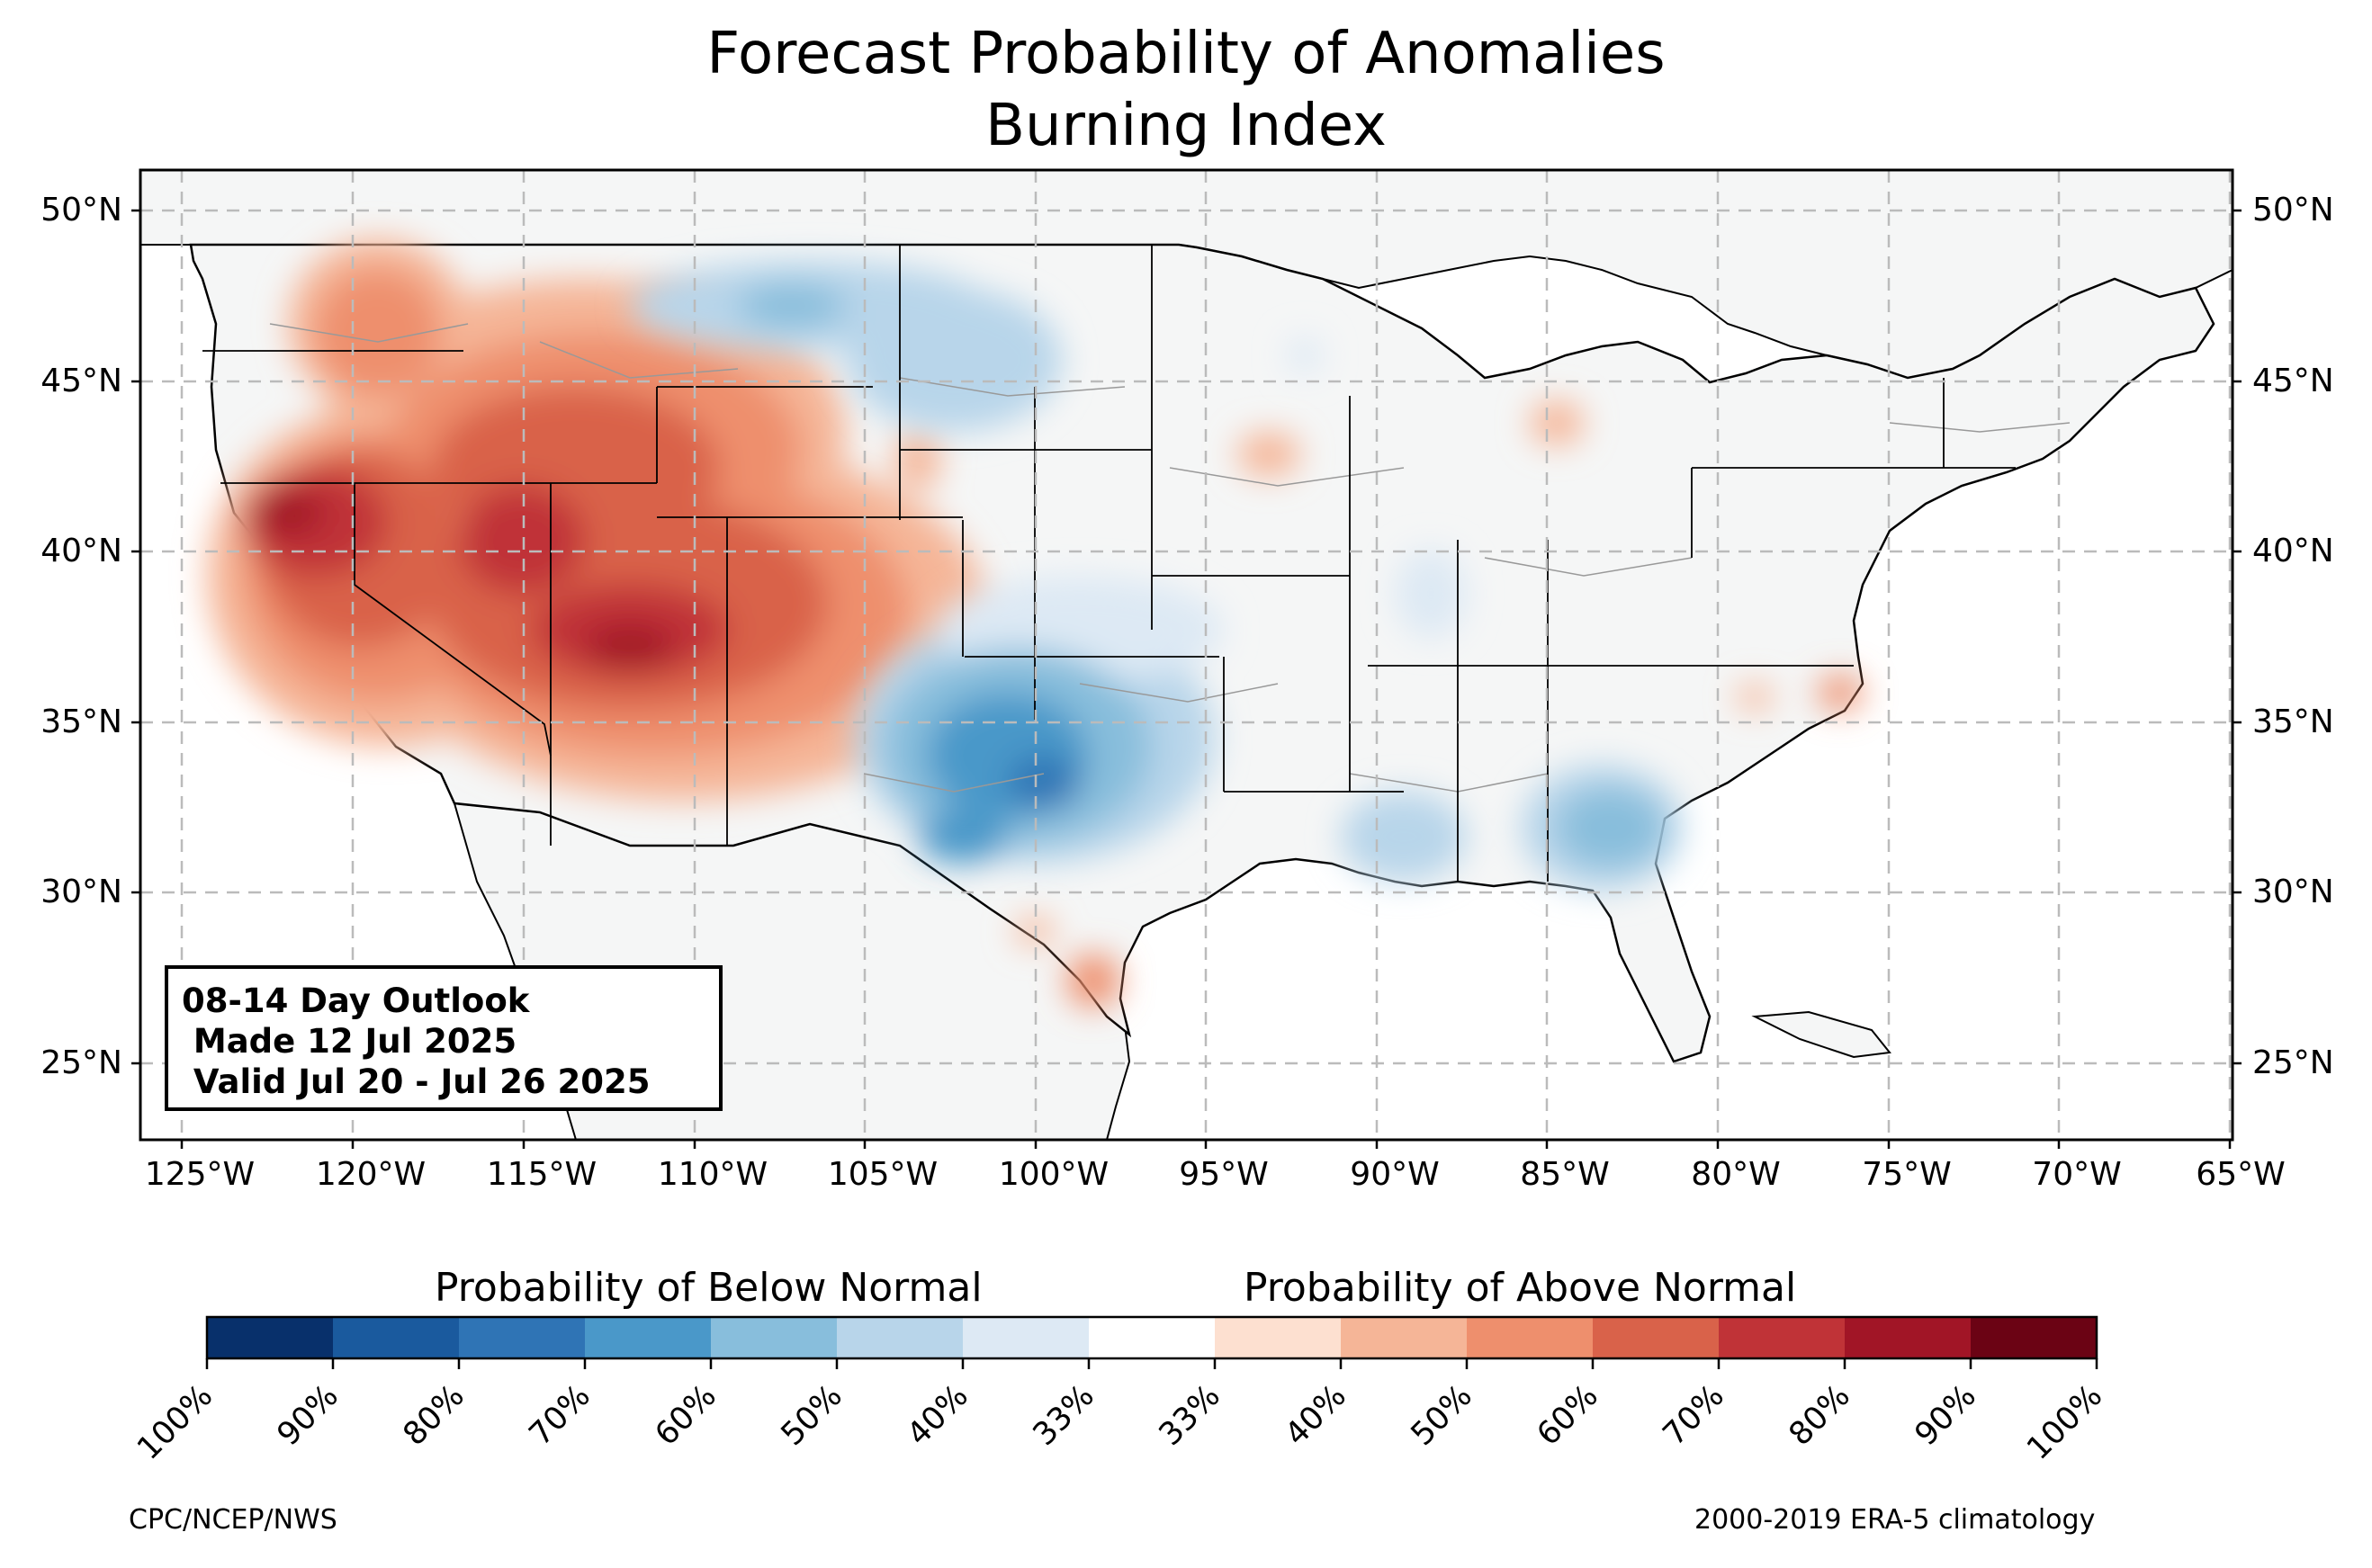 The height and width of the screenshot is (1568, 2372). I want to click on lon-label-85w: 85°W, so click(1565, 1174).